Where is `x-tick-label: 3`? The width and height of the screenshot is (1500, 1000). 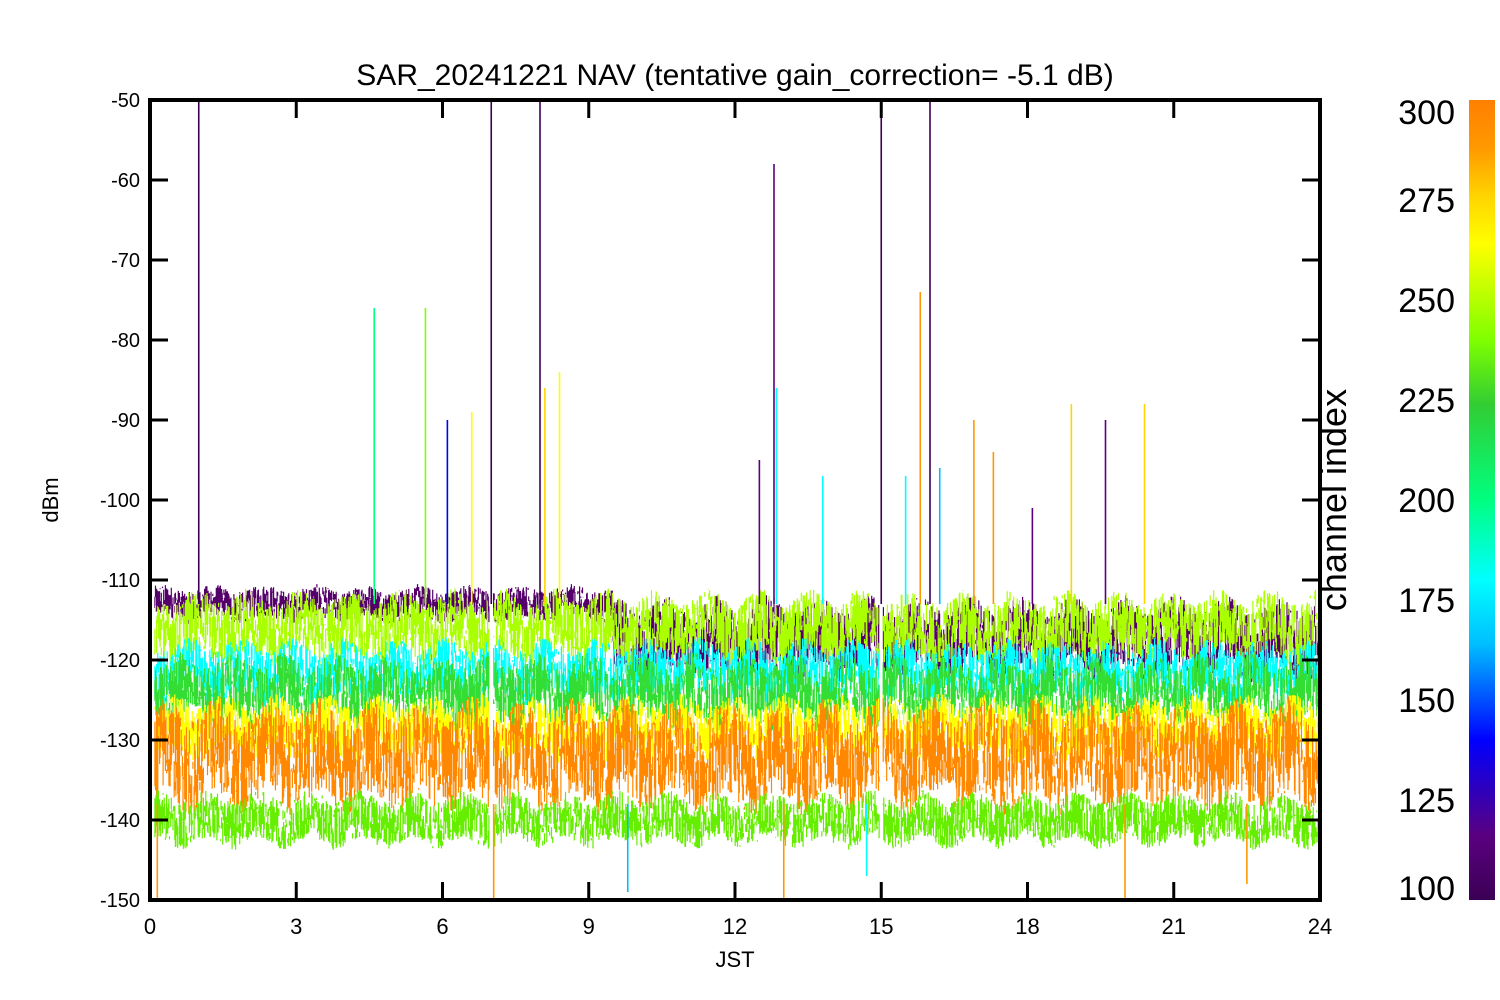
x-tick-label: 3 is located at coordinates (296, 926).